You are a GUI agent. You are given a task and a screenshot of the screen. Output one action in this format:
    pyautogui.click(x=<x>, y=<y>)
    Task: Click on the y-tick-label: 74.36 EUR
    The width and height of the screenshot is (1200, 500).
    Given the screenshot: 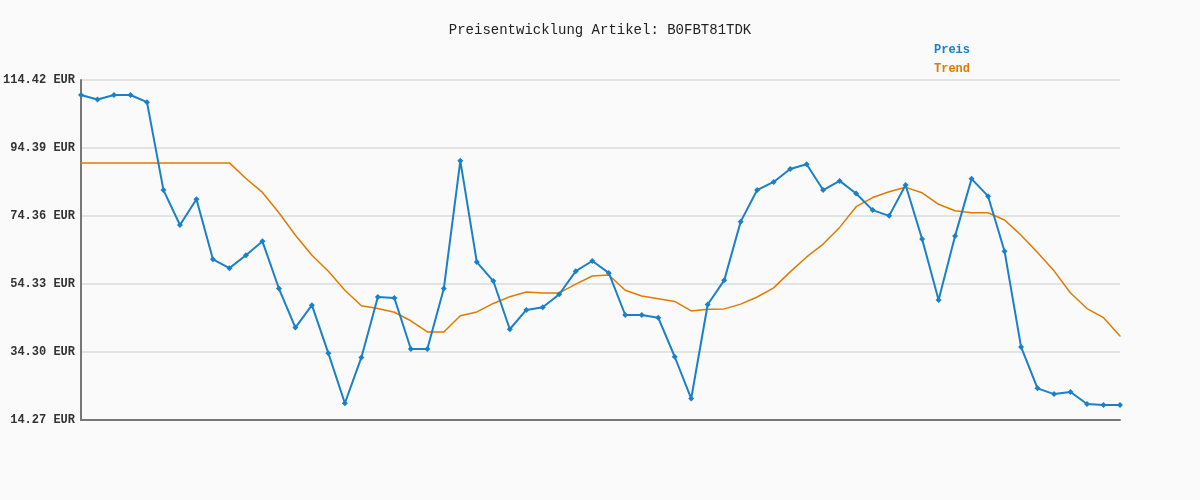 What is the action you would take?
    pyautogui.click(x=43, y=216)
    